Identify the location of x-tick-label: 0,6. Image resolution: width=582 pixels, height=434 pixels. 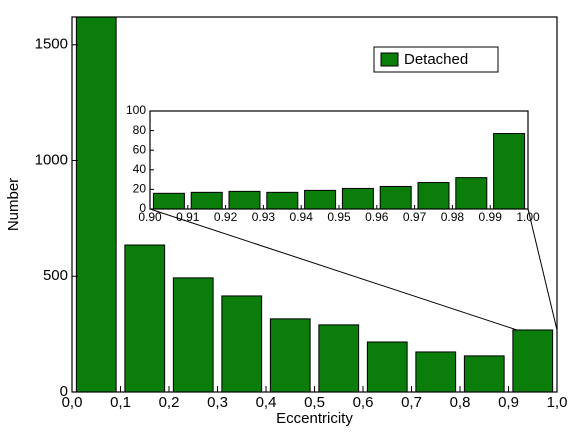
(363, 402).